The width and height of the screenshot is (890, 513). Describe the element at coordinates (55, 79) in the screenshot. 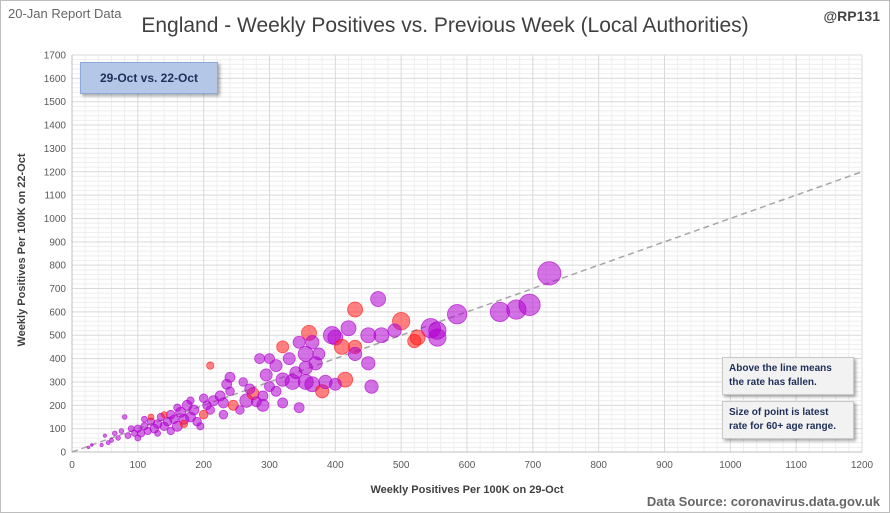

I see `y-tick-label: 1600` at that location.